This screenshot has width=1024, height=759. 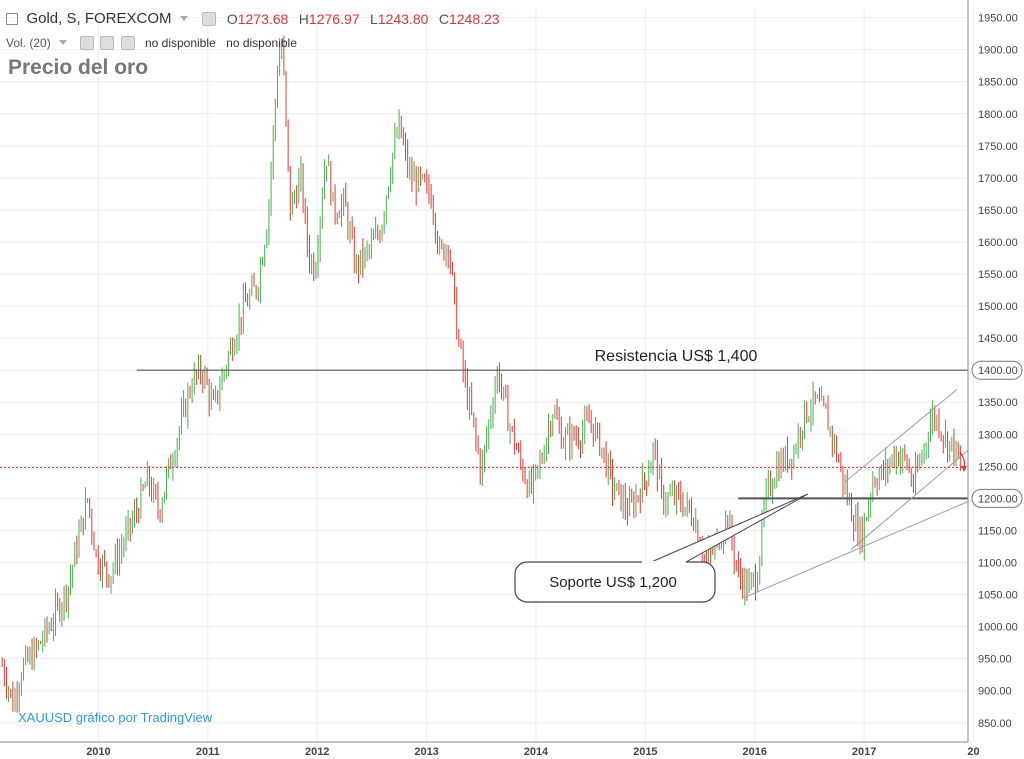 What do you see at coordinates (180, 42) in the screenshot?
I see `volume-value: no disponible` at bounding box center [180, 42].